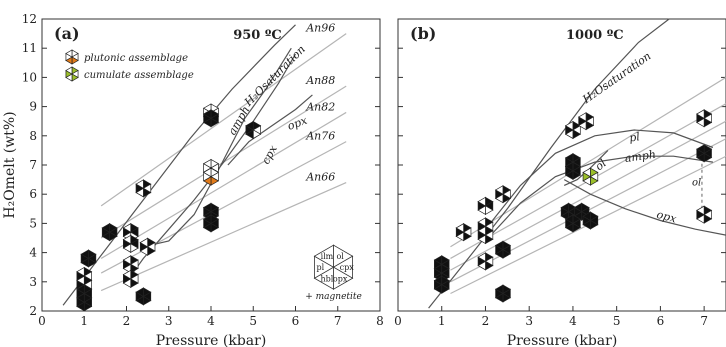 This screenshot has height=347, width=726. I want to click on x-tick-label: 8, so click(380, 321).